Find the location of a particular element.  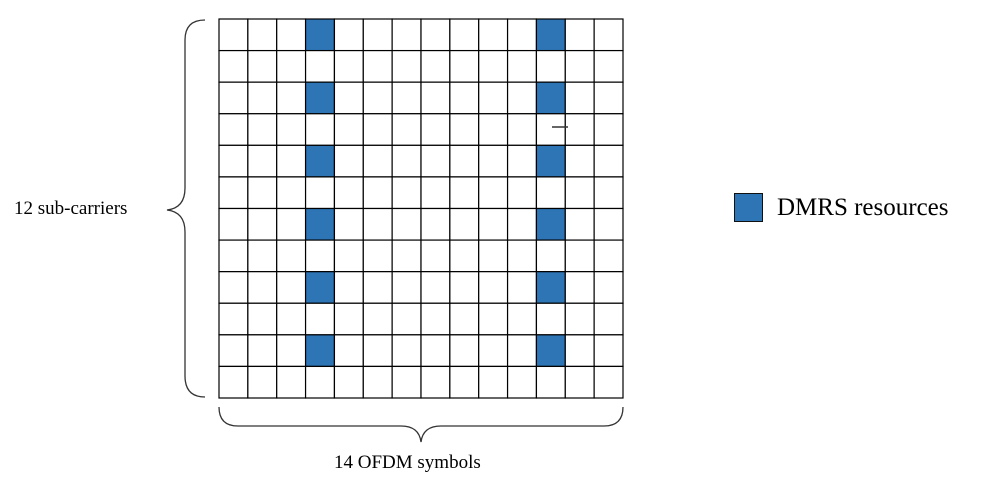

ofdm-symbols-label: 14 OFDM symbols is located at coordinates (407, 463).